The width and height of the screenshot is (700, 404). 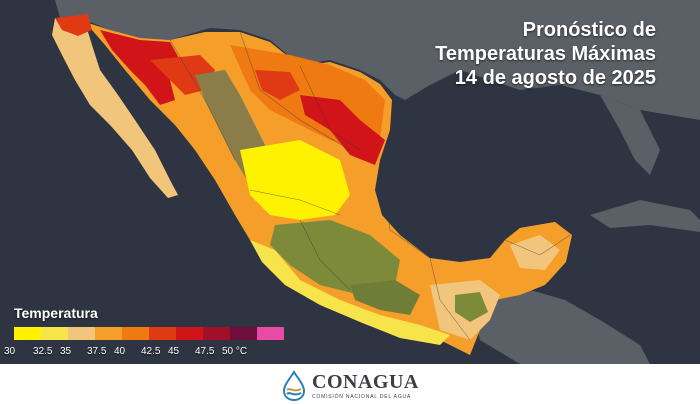 What do you see at coordinates (10, 351) in the screenshot?
I see `legend-tick-label: 30` at bounding box center [10, 351].